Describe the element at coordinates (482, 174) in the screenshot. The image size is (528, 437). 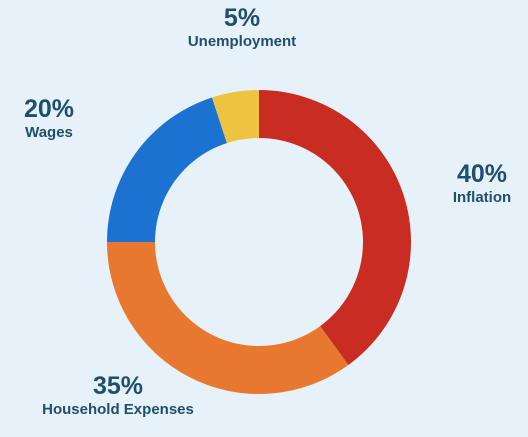
I see `inflation-percent: 40%` at that location.